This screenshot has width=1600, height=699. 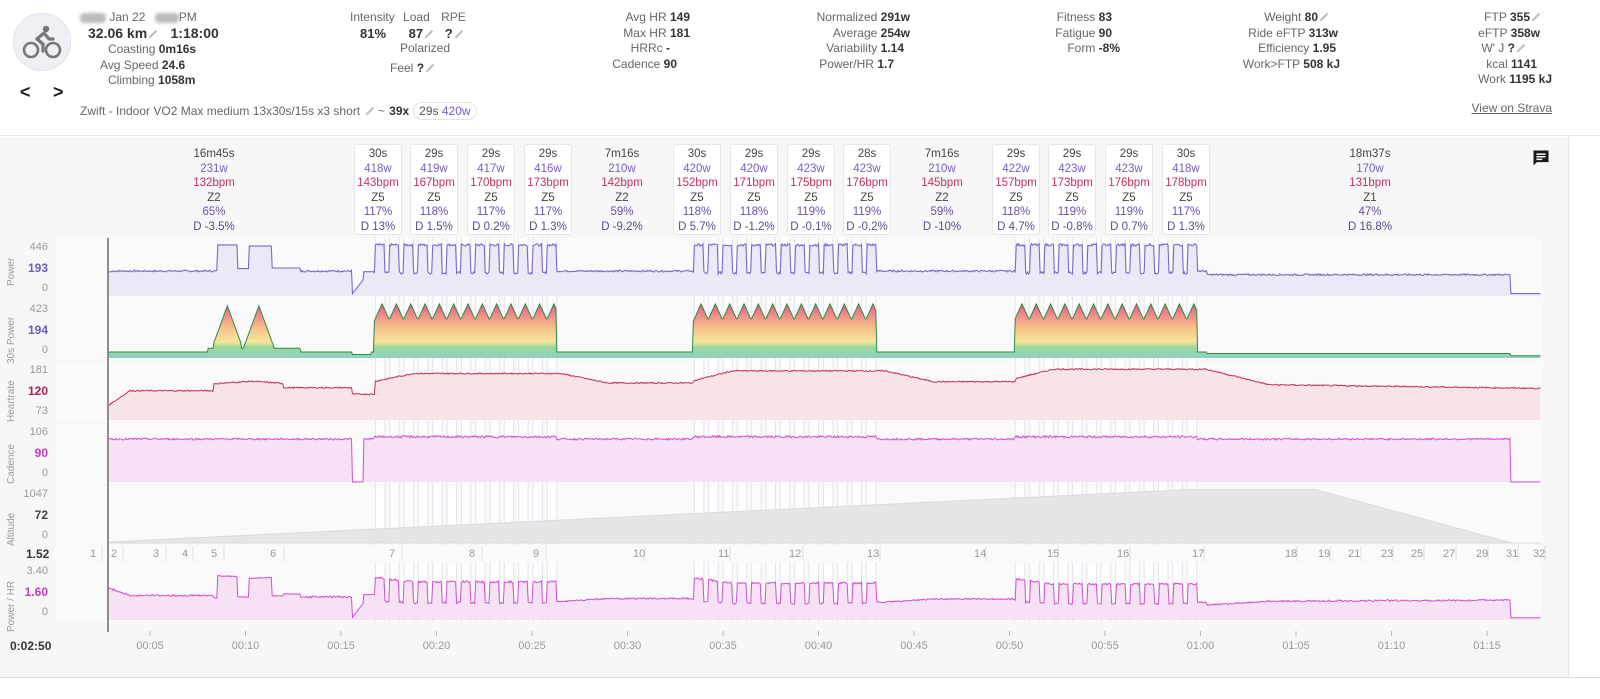 I want to click on lap-label: 11, so click(x=724, y=554).